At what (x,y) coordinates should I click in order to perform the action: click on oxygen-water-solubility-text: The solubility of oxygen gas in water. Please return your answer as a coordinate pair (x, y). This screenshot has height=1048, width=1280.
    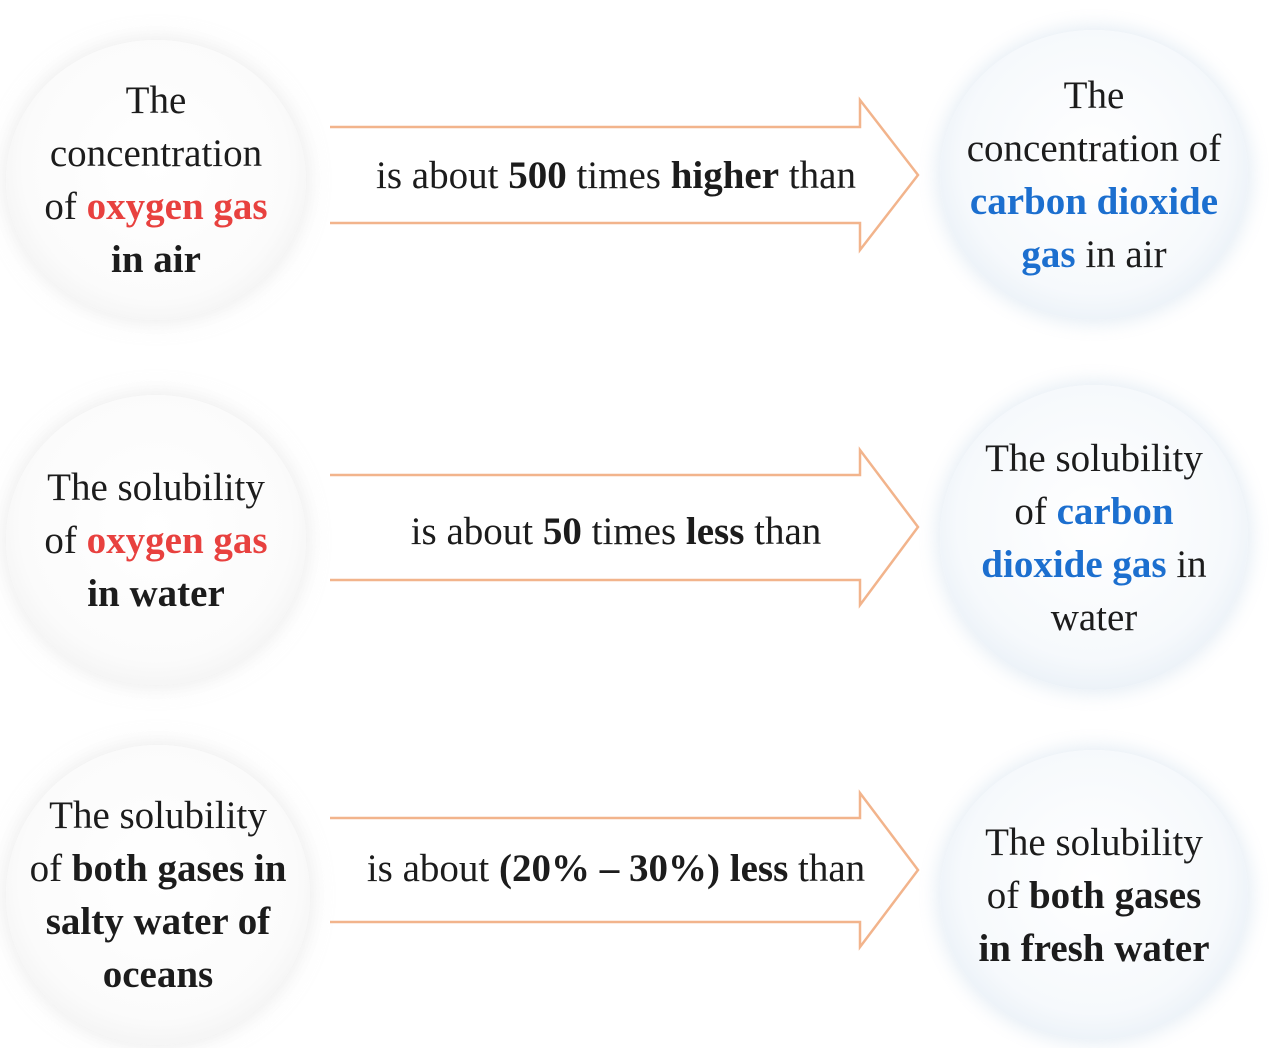
    Looking at the image, I should click on (156, 540).